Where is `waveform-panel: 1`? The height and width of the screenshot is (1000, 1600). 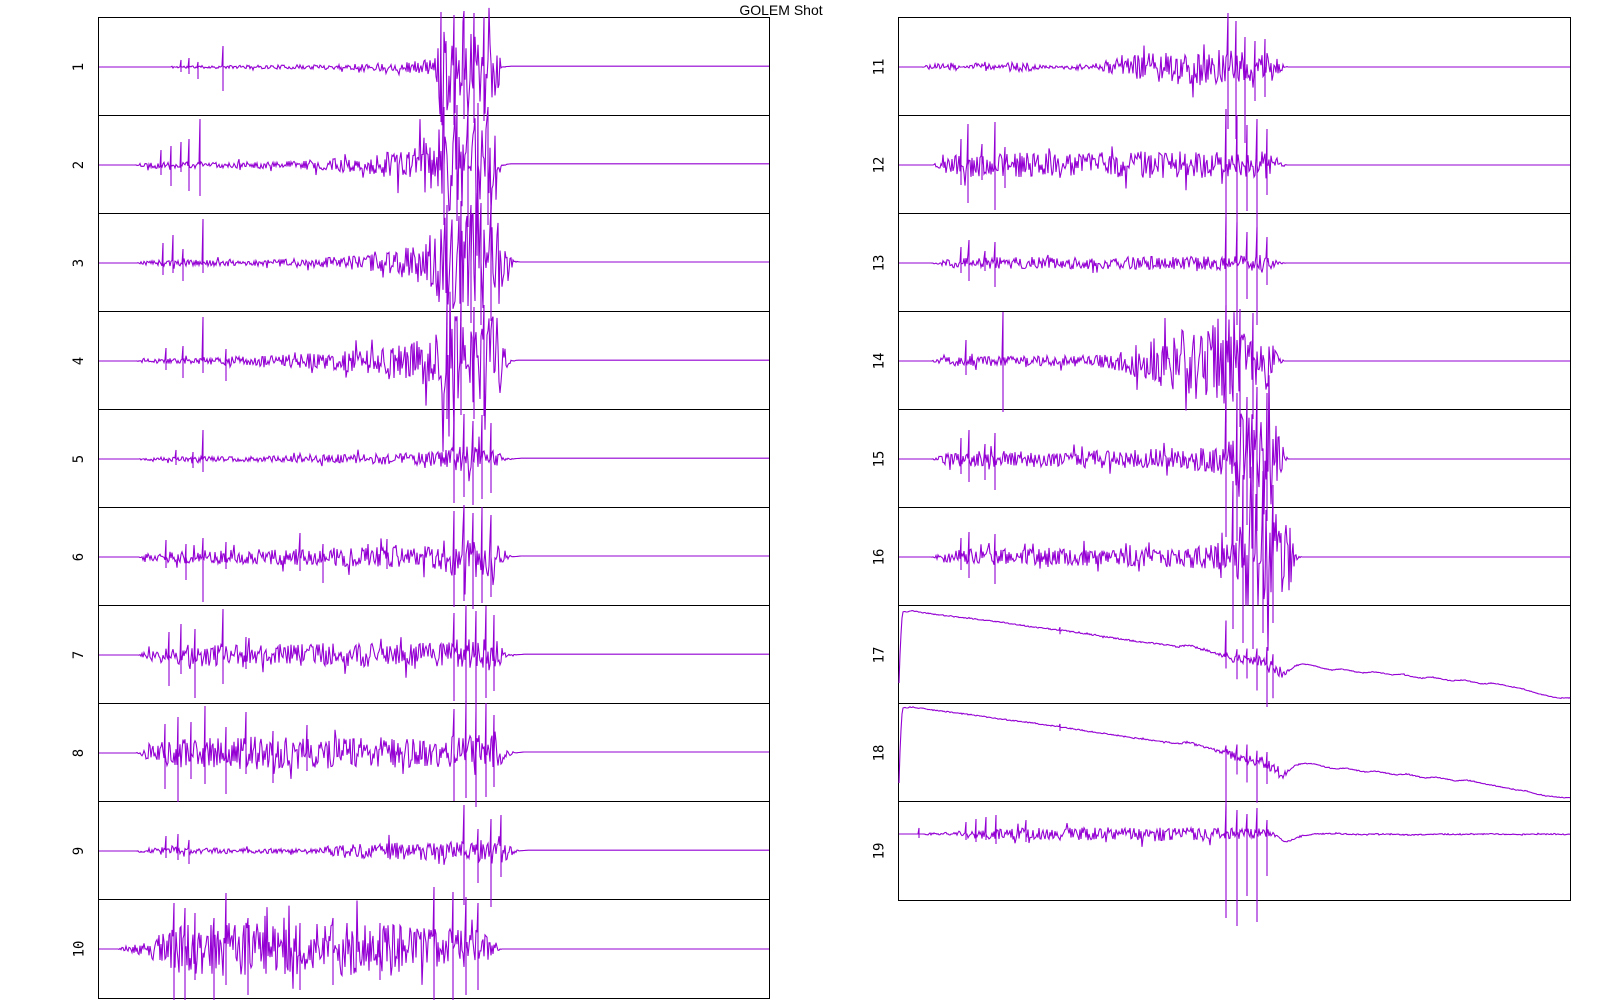 waveform-panel: 1 is located at coordinates (420, 66).